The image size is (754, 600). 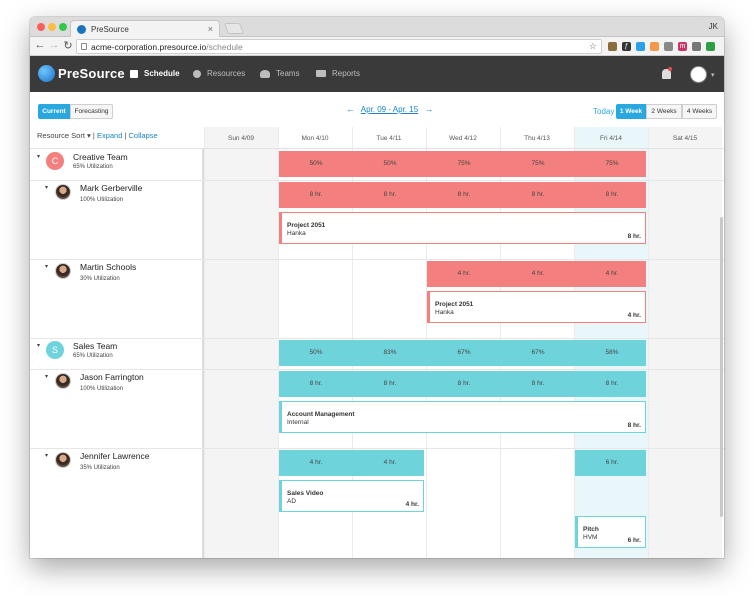 I want to click on browser-tab-bar: PreSource × JK, so click(x=377, y=27).